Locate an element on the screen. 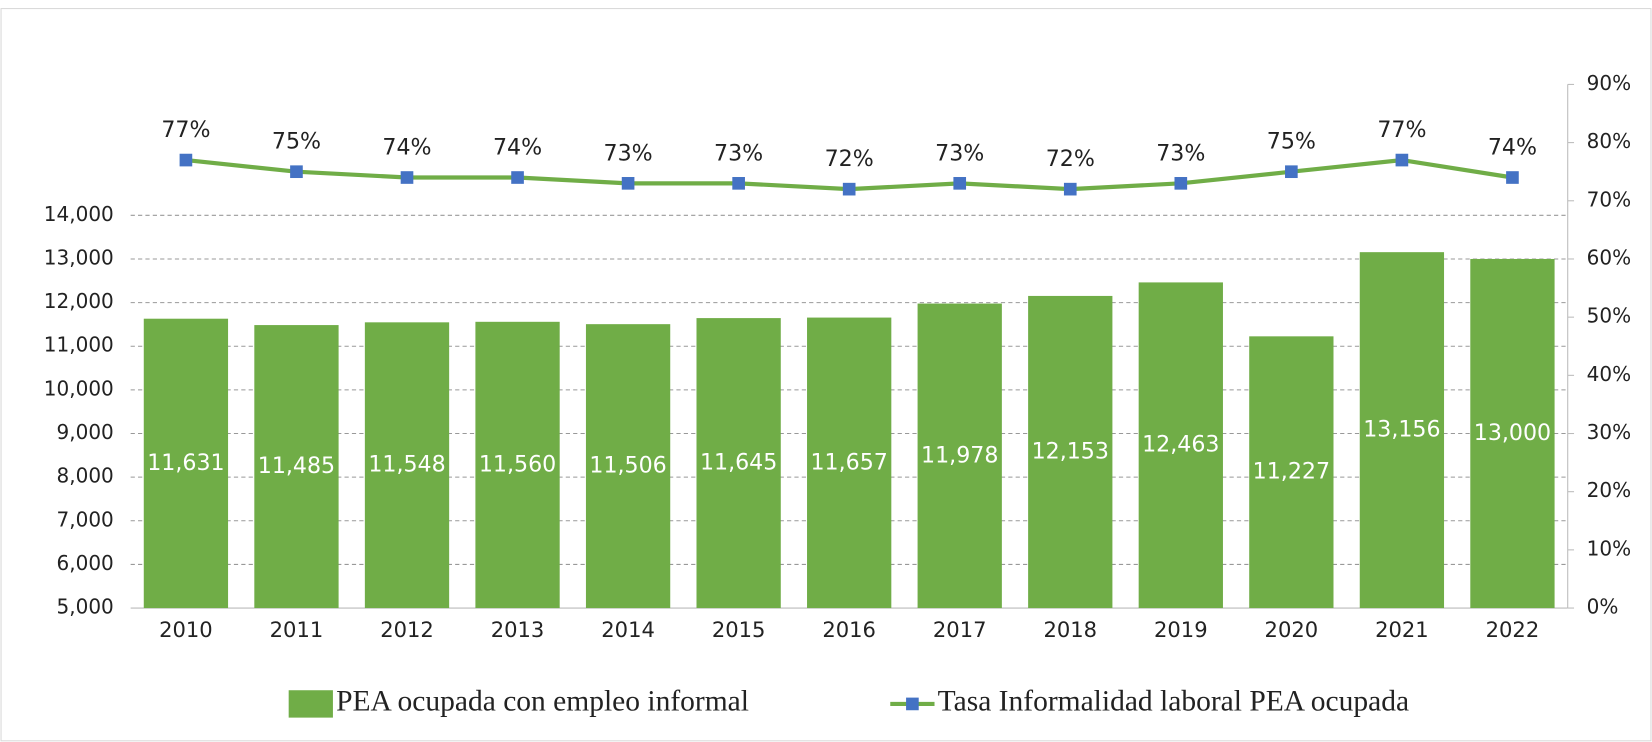  y2-tick-label: 0% is located at coordinates (1603, 607).